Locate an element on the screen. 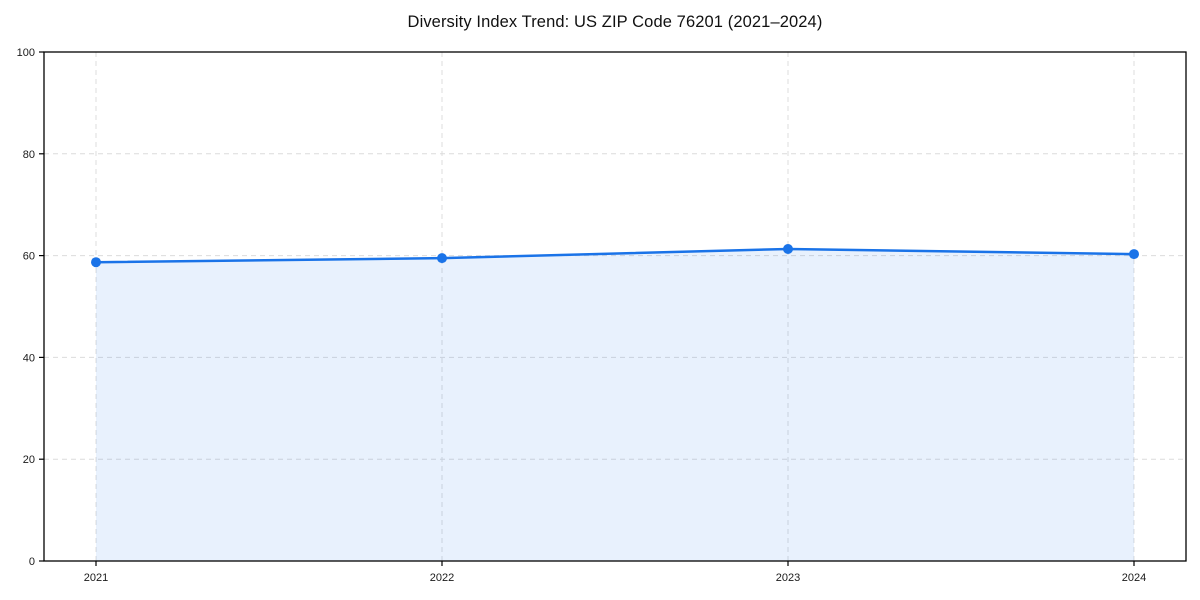 The width and height of the screenshot is (1200, 600). y-axis-tick-label: 0 is located at coordinates (32, 562).